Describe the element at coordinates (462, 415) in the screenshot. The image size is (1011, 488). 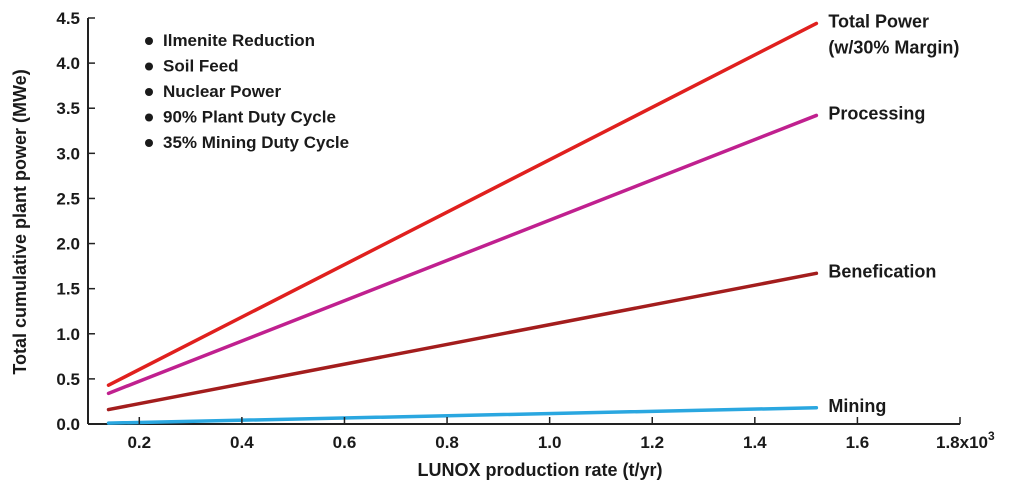
I see `series-line-mining` at that location.